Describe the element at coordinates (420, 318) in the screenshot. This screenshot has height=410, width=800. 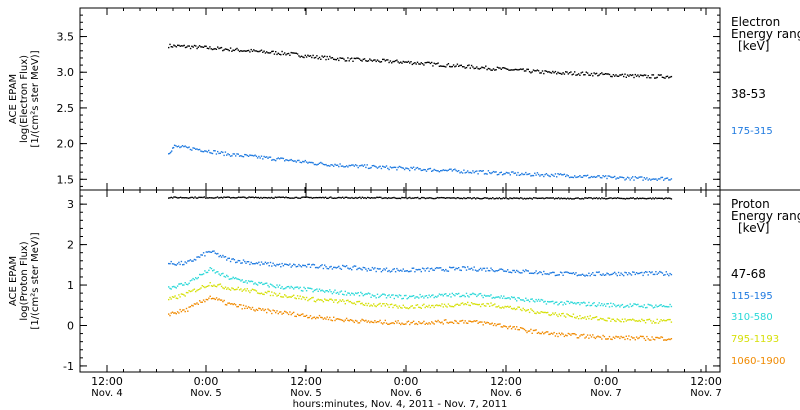
I see `series-1060-1900` at that location.